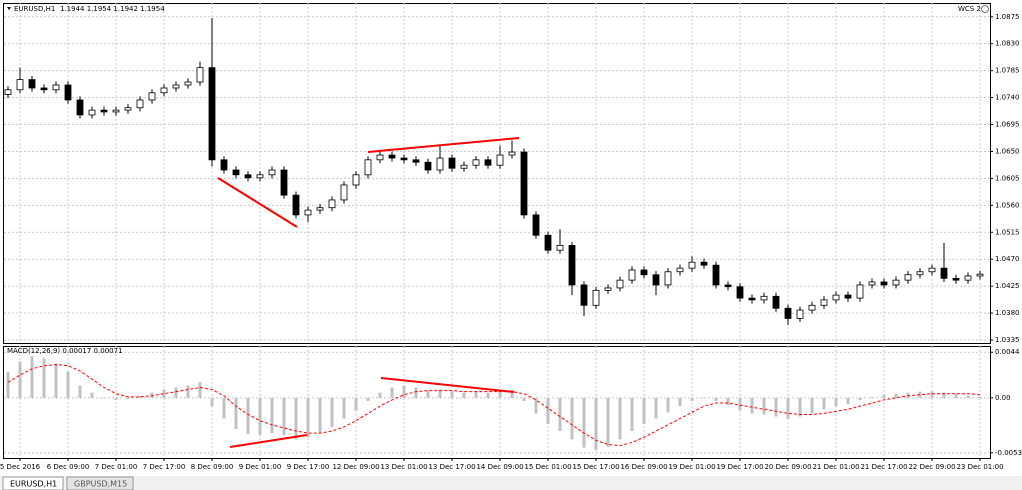 The height and width of the screenshot is (490, 1022). I want to click on y-tick-label: 1.0875, so click(1007, 17).